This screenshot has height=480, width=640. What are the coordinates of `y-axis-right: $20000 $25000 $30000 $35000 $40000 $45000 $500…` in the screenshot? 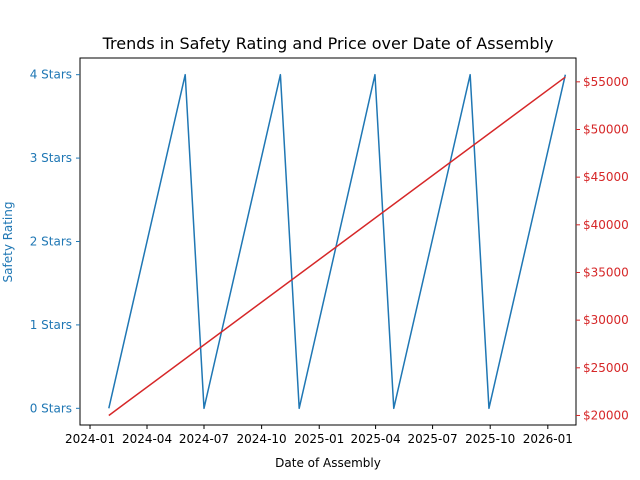 It's located at (602, 248).